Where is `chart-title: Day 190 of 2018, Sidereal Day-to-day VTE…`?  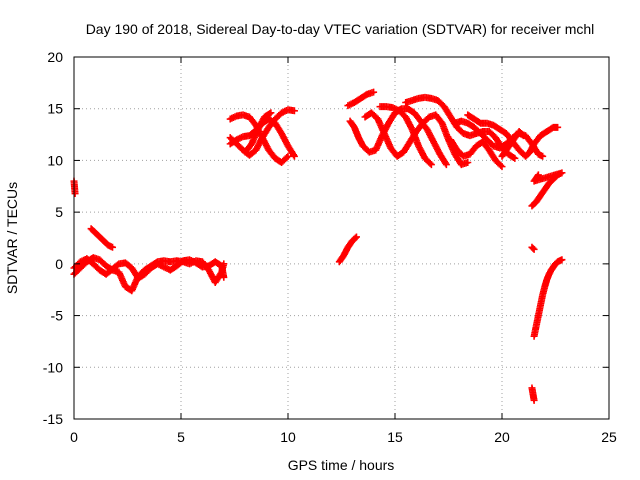 chart-title: Day 190 of 2018, Sidereal Day-to-day VTE… is located at coordinates (340, 29).